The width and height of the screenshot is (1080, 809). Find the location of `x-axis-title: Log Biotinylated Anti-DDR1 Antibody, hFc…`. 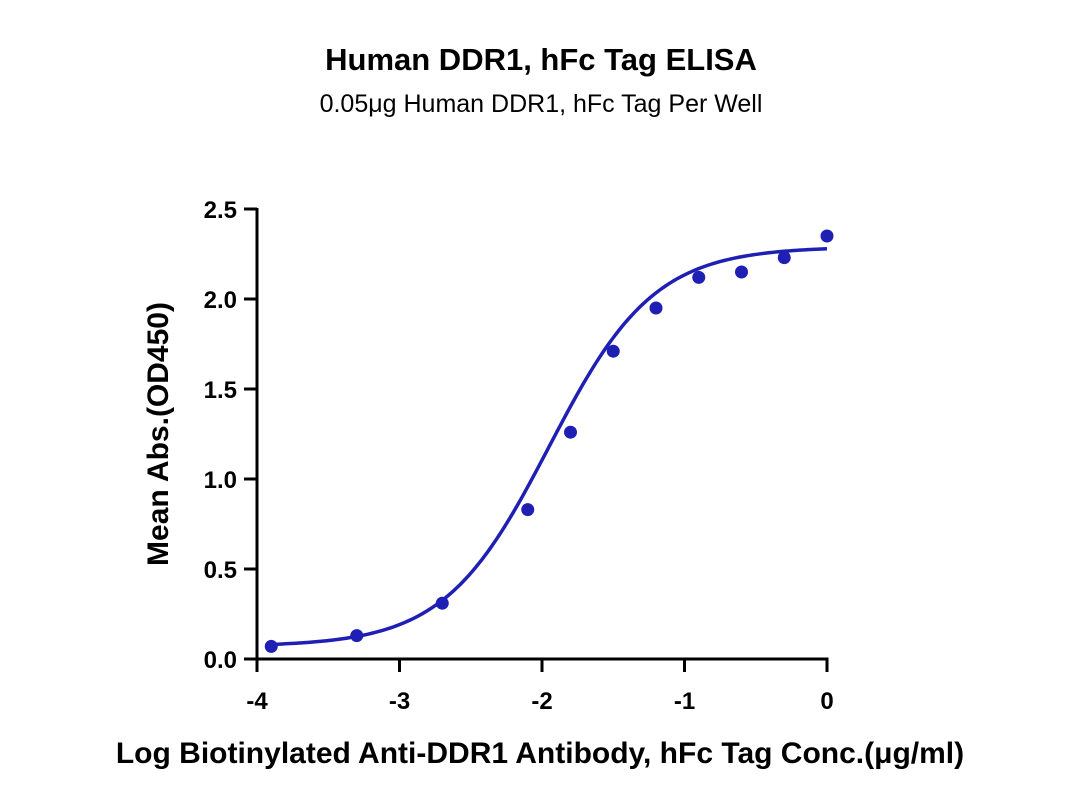

x-axis-title: Log Biotinylated Anti-DDR1 Antibody, hFc… is located at coordinates (540, 753).